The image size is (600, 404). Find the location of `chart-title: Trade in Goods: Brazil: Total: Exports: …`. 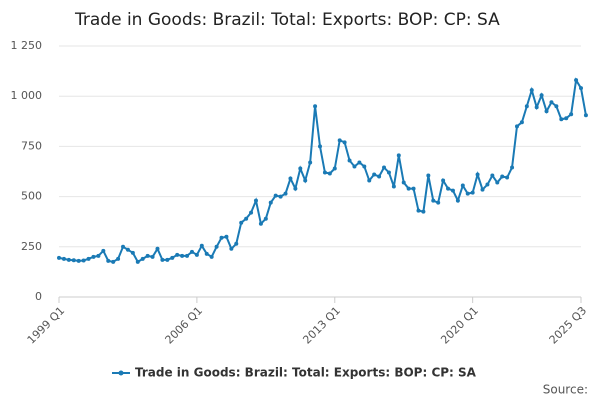

chart-title: Trade in Goods: Brazil: Total: Exports: … is located at coordinates (287, 20).